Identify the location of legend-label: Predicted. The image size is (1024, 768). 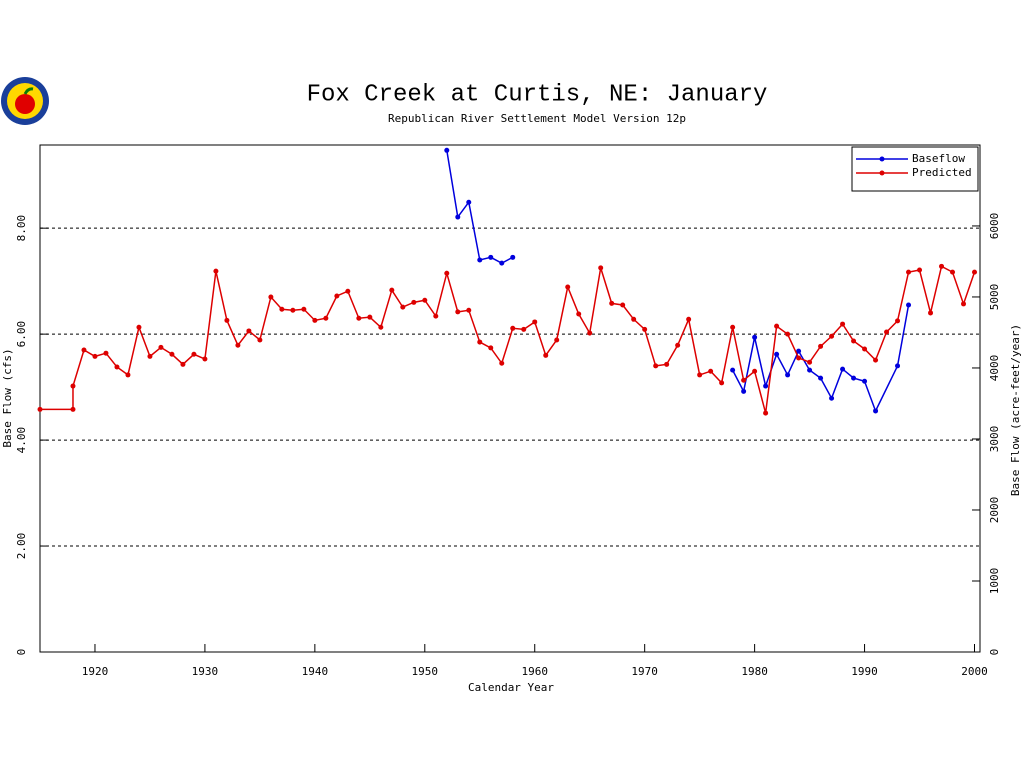
(942, 172).